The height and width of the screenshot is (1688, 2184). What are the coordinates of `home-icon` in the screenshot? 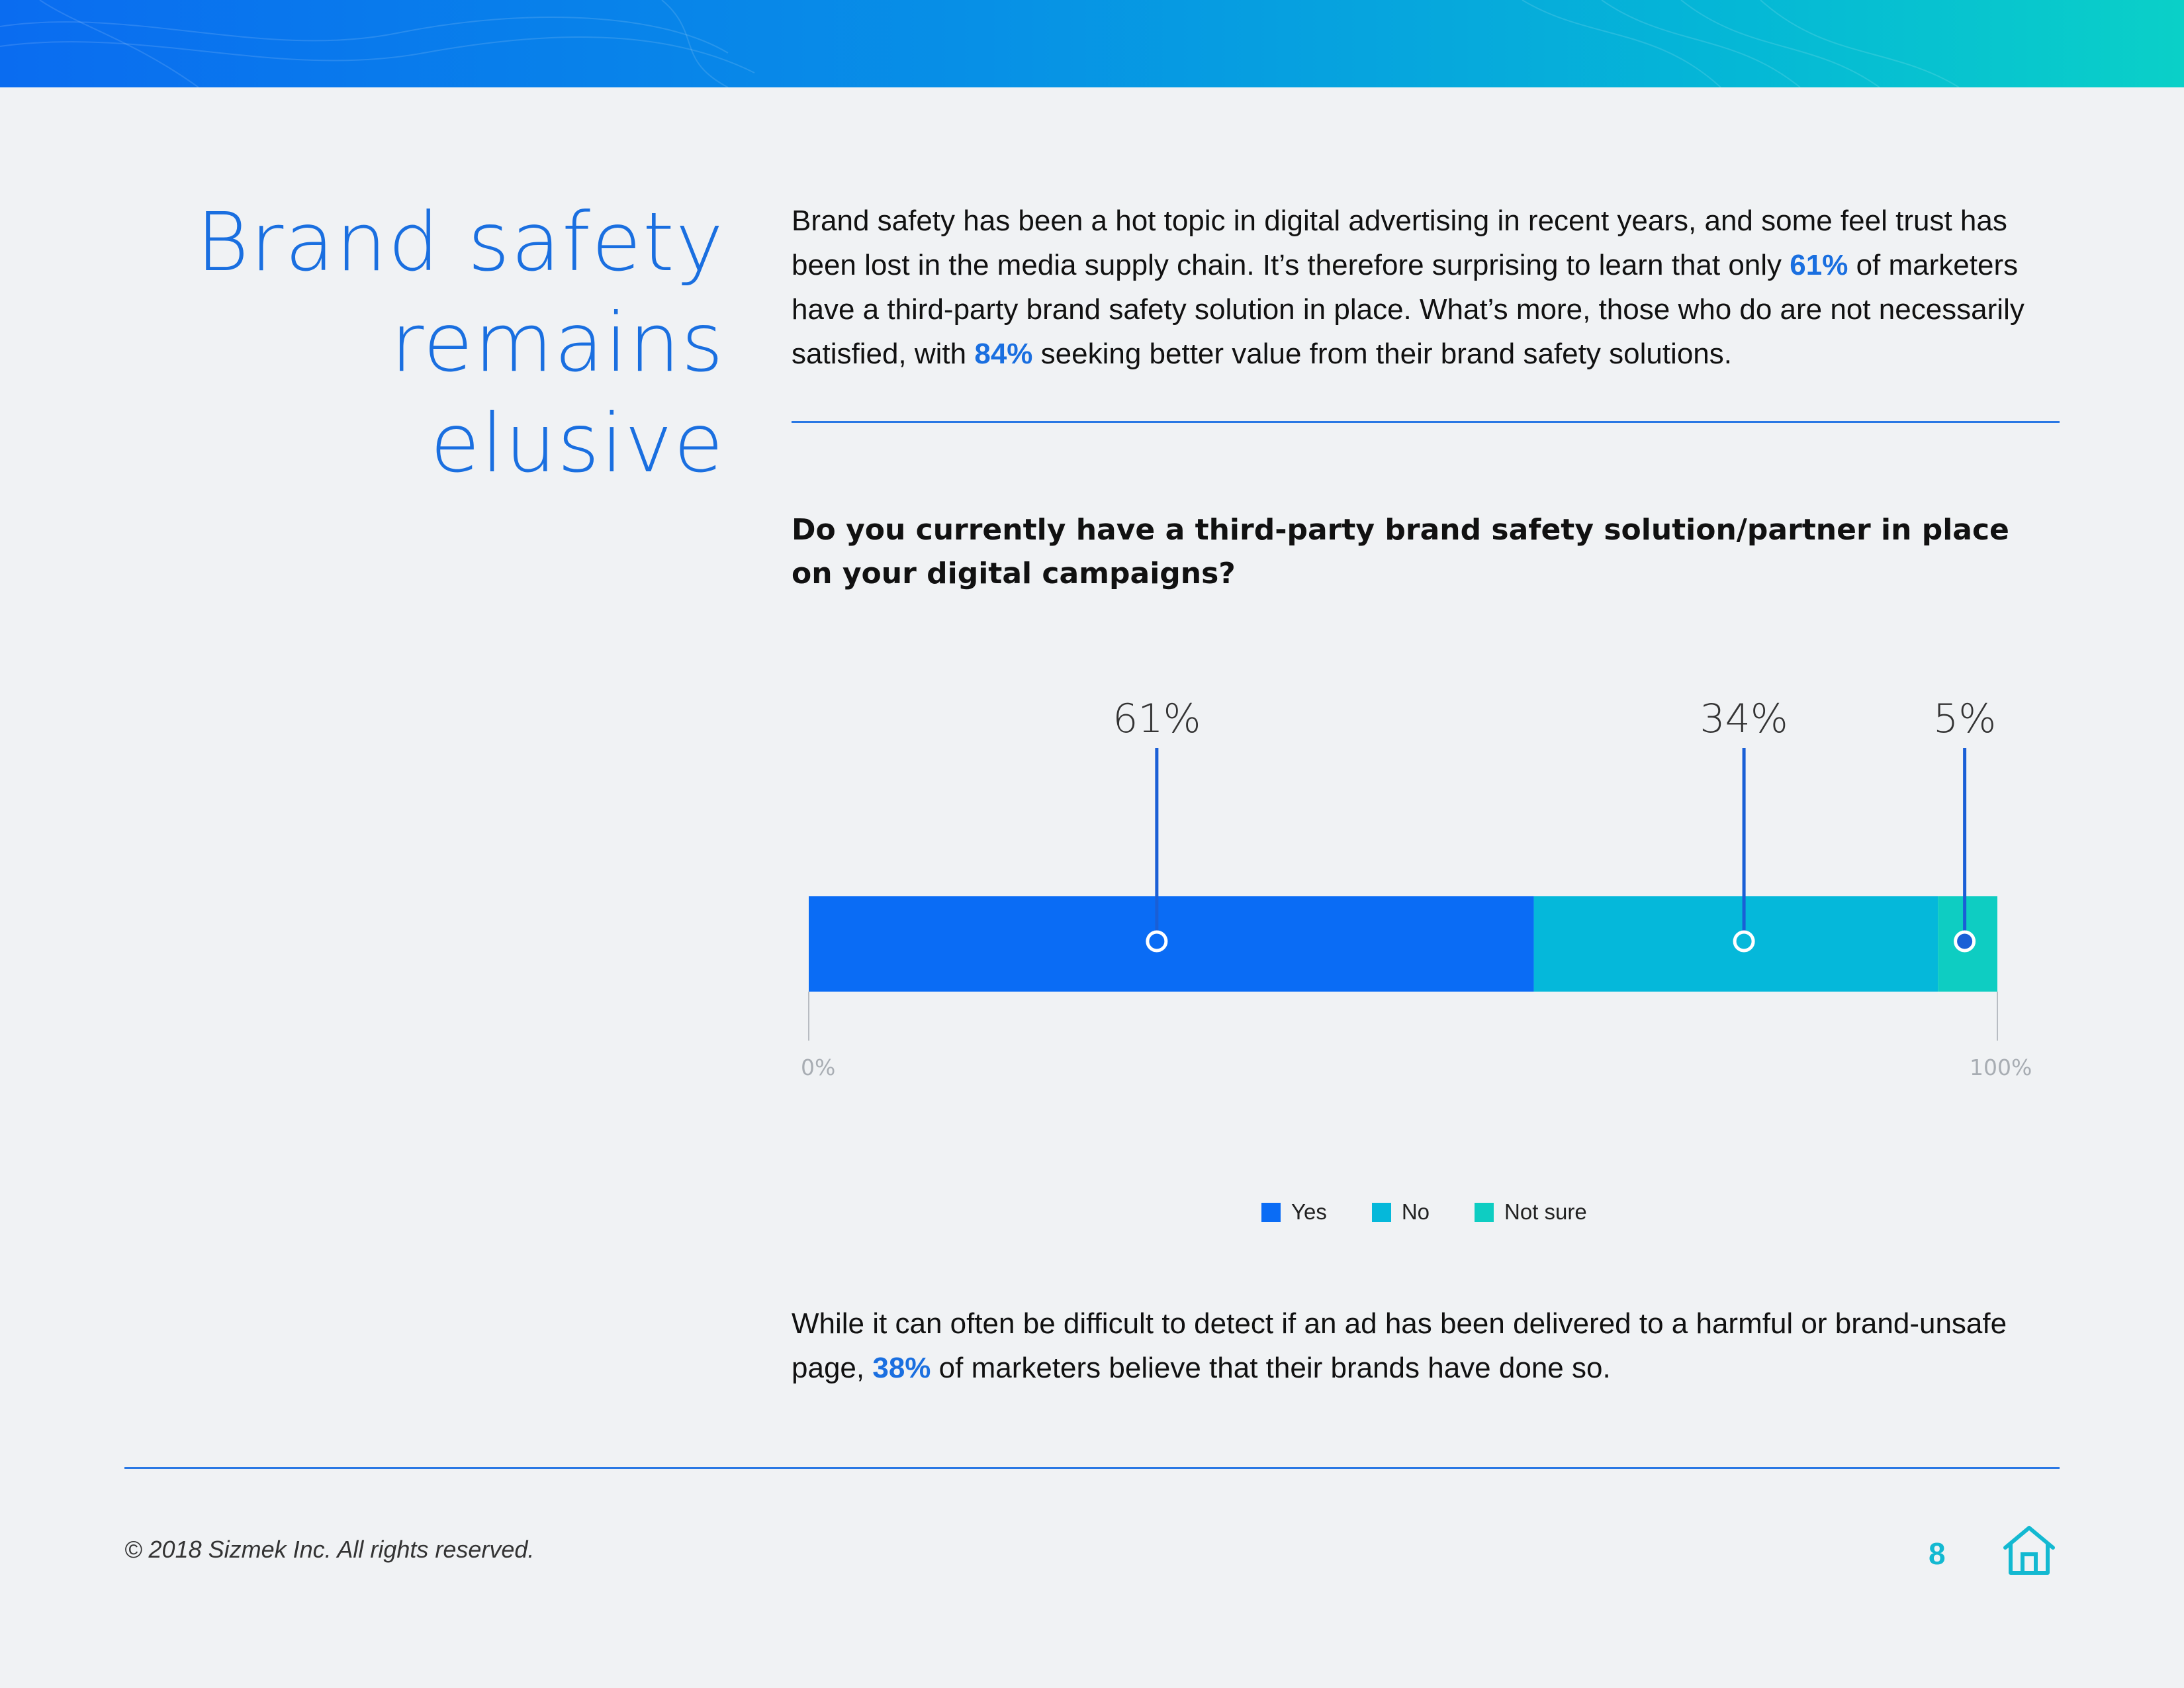 It's located at (2029, 1550).